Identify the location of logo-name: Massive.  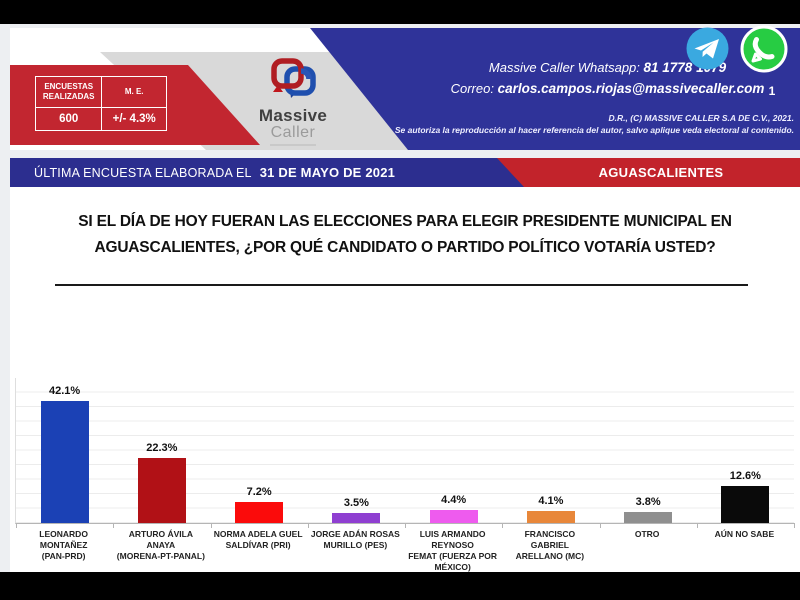
(293, 115).